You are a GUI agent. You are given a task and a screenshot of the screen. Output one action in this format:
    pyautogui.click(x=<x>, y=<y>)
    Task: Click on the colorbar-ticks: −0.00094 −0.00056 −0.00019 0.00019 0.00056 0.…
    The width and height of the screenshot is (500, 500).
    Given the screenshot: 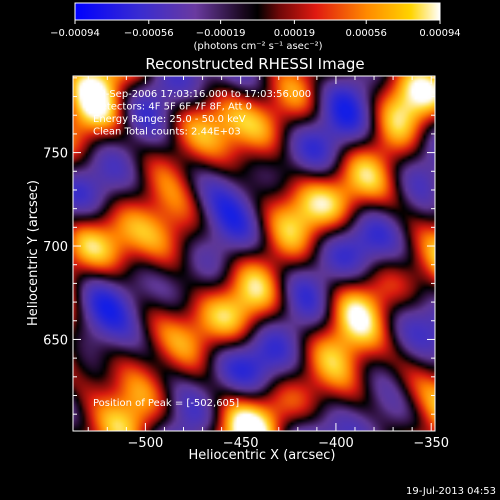 What is the action you would take?
    pyautogui.click(x=255, y=29)
    